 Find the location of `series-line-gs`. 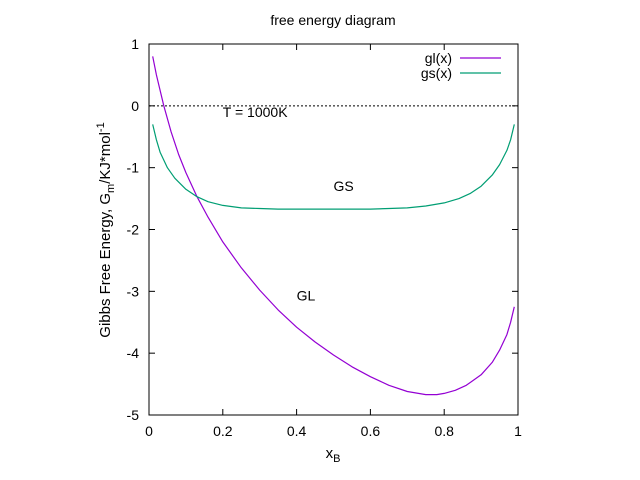

series-line-gs is located at coordinates (333, 167).